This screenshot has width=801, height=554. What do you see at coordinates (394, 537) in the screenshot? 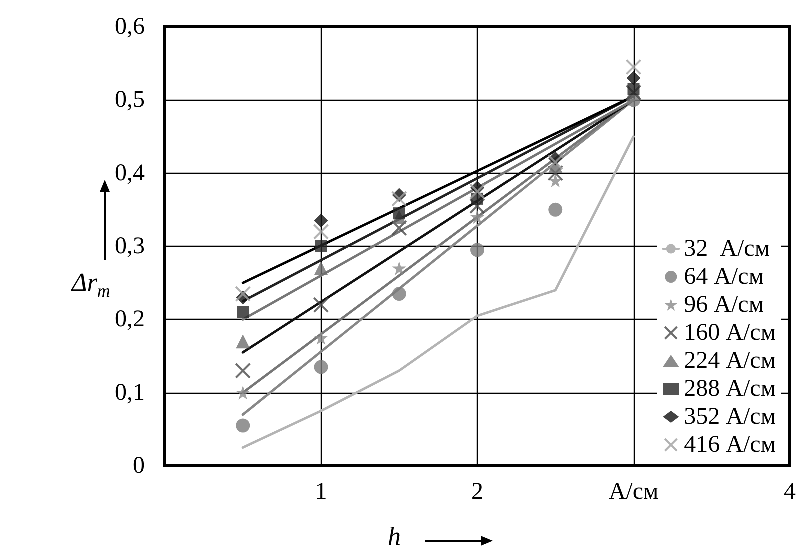
I see `x-axis-title: h` at bounding box center [394, 537].